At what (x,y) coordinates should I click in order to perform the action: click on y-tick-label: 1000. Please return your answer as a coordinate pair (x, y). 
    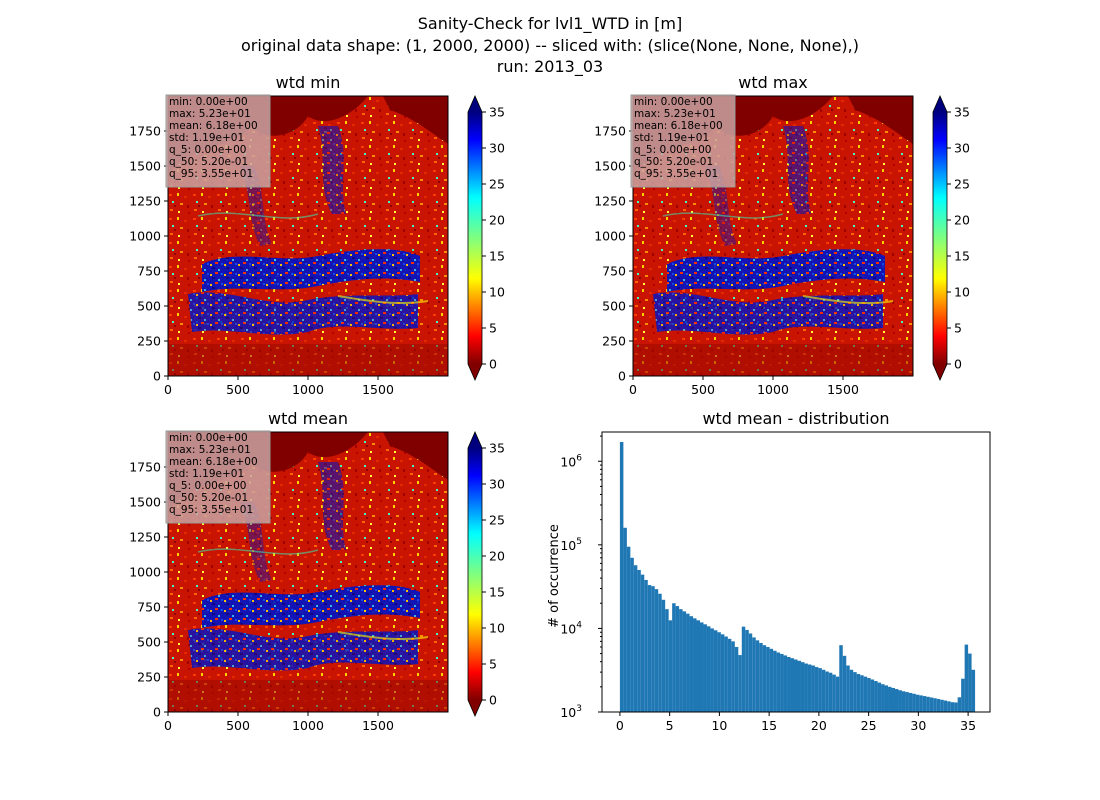
    Looking at the image, I should click on (610, 236).